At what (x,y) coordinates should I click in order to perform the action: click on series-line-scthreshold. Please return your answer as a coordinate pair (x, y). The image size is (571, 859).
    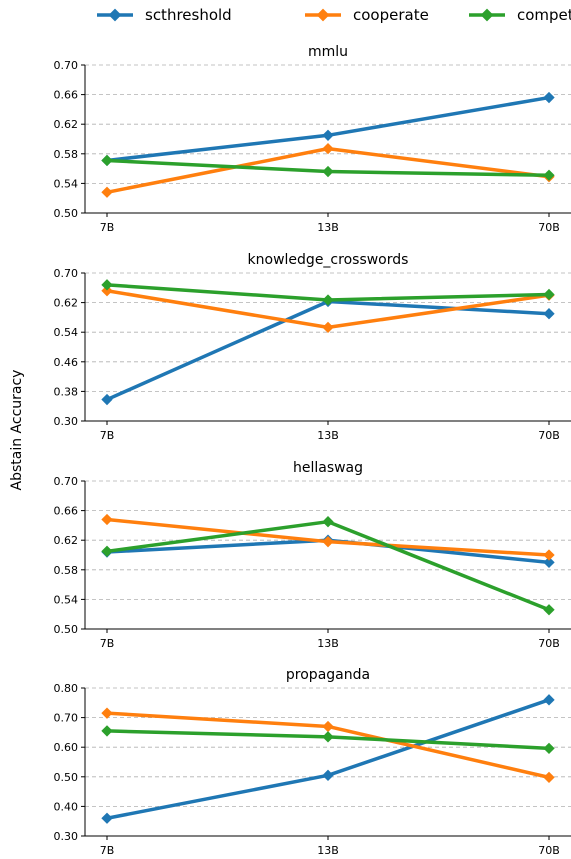
    Looking at the image, I should click on (328, 350).